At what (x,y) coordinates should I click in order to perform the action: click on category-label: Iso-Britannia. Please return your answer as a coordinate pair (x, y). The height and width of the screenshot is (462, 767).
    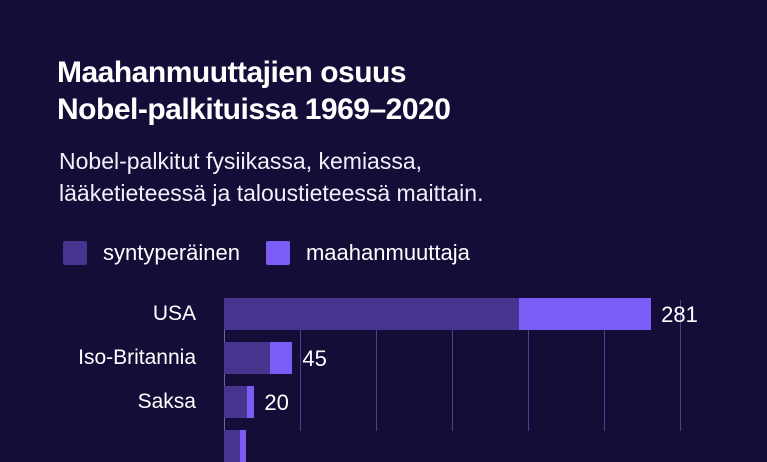
    Looking at the image, I should click on (137, 357).